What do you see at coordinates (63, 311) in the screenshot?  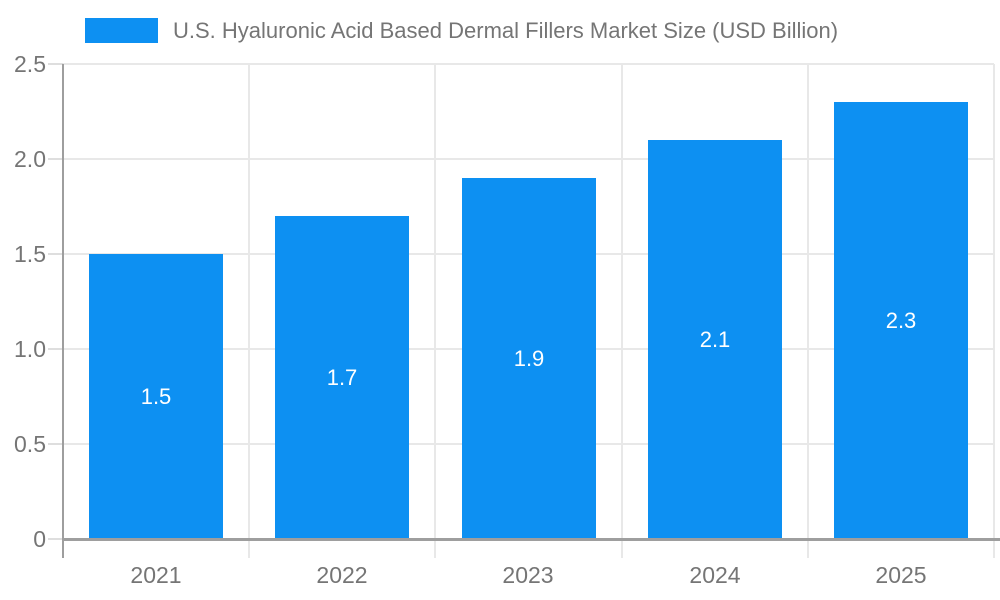 I see `y-axis-line` at bounding box center [63, 311].